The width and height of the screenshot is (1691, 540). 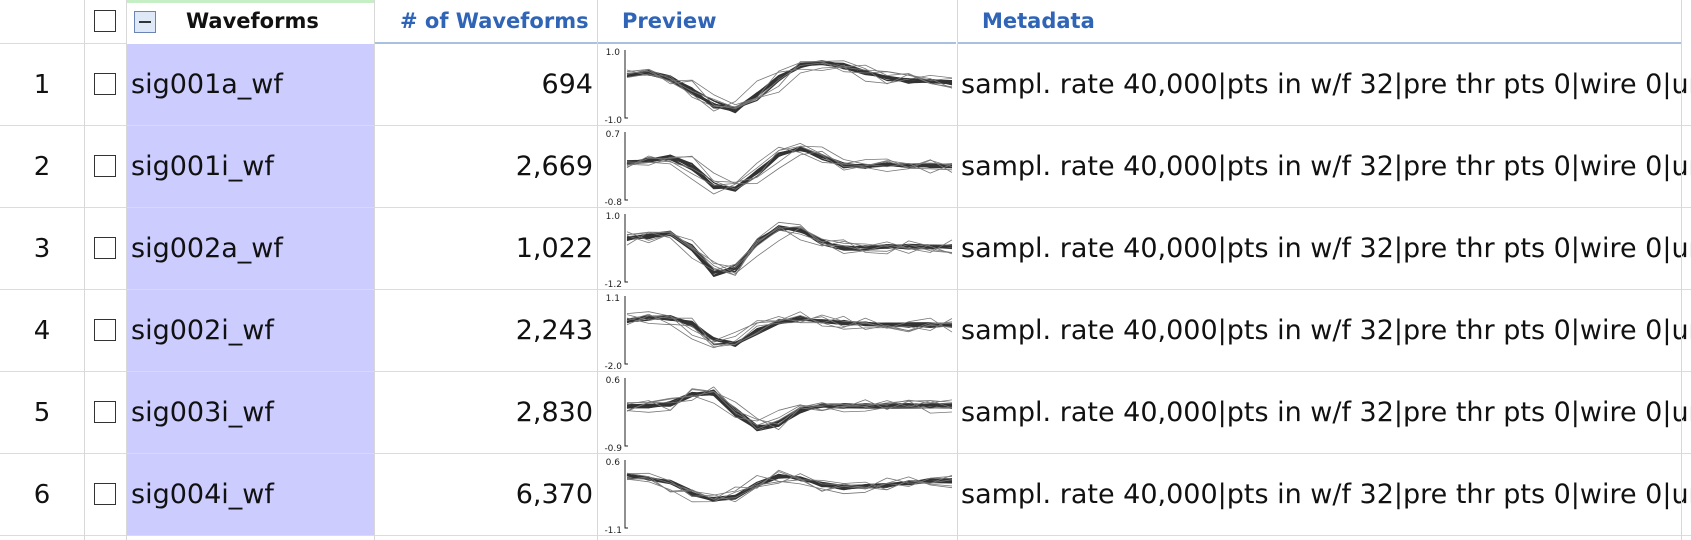 I want to click on collapse-button, so click(x=145, y=22).